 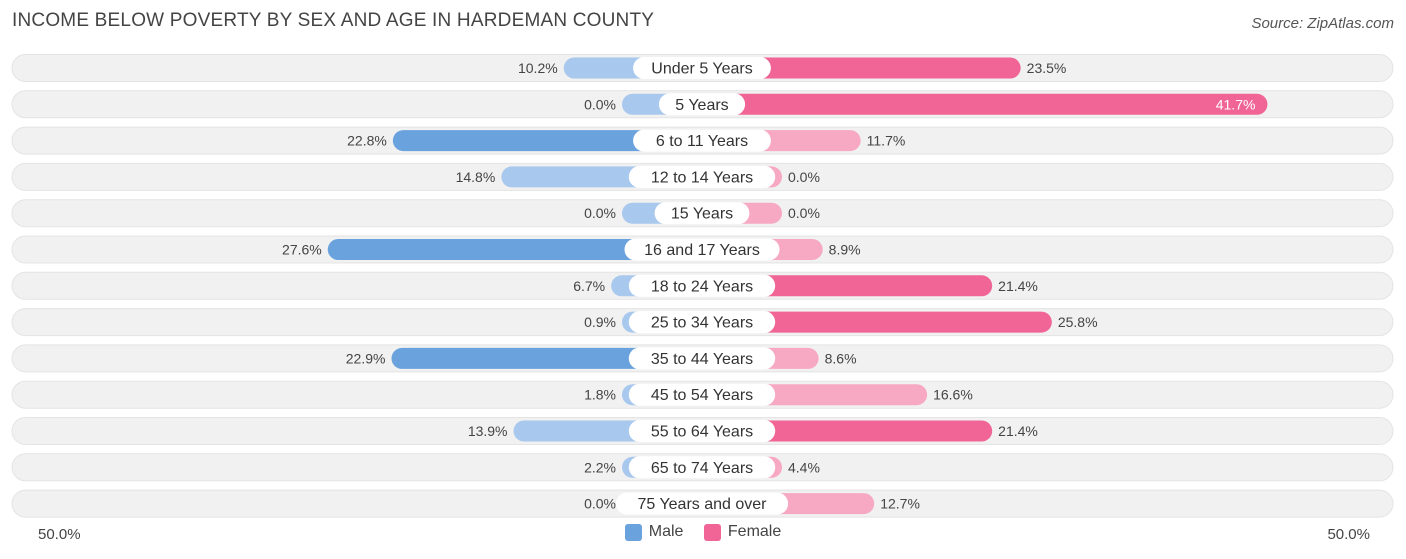 I want to click on chart-row: 0.0% 12.7% 75 Years and over, so click(x=702, y=503).